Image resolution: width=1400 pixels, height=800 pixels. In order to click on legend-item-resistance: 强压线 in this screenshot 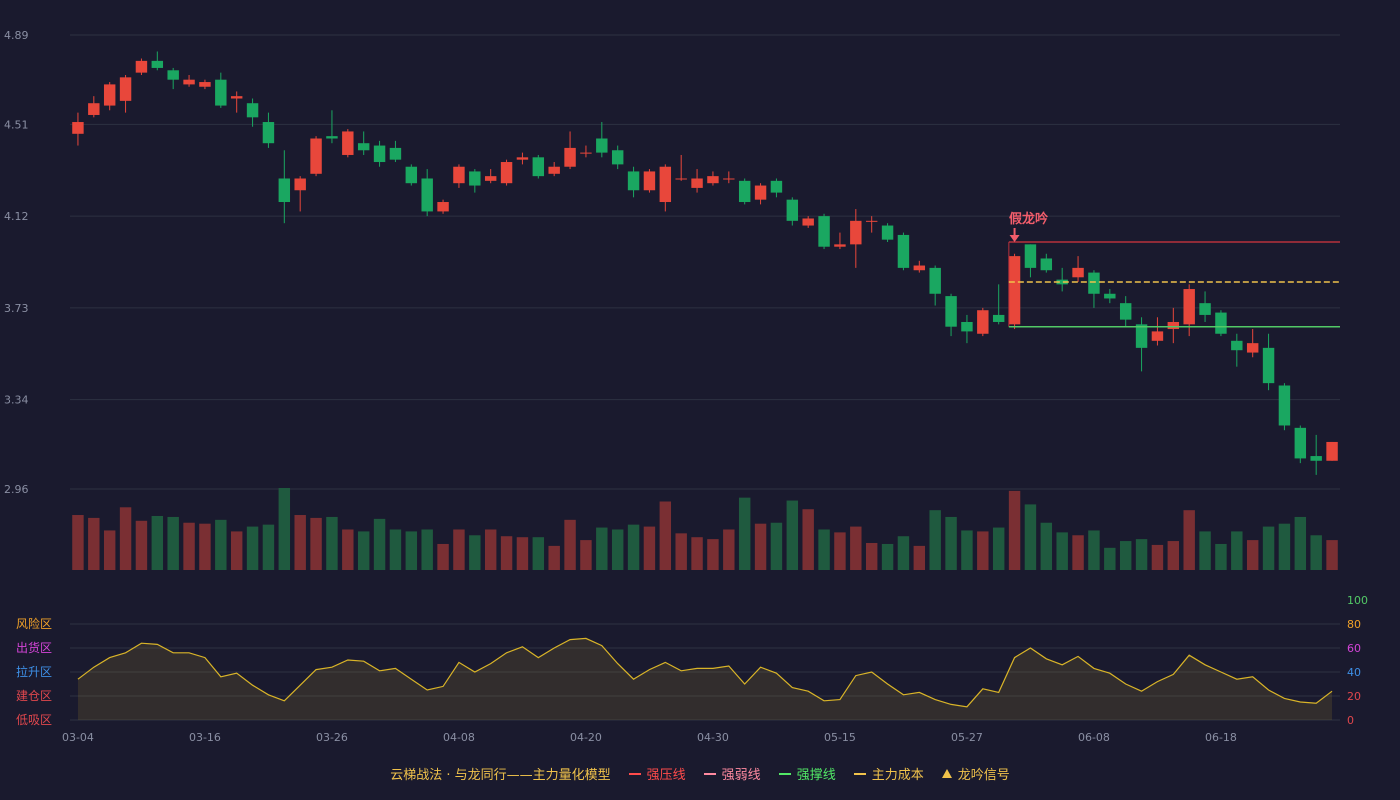, I will do `click(657, 773)`.